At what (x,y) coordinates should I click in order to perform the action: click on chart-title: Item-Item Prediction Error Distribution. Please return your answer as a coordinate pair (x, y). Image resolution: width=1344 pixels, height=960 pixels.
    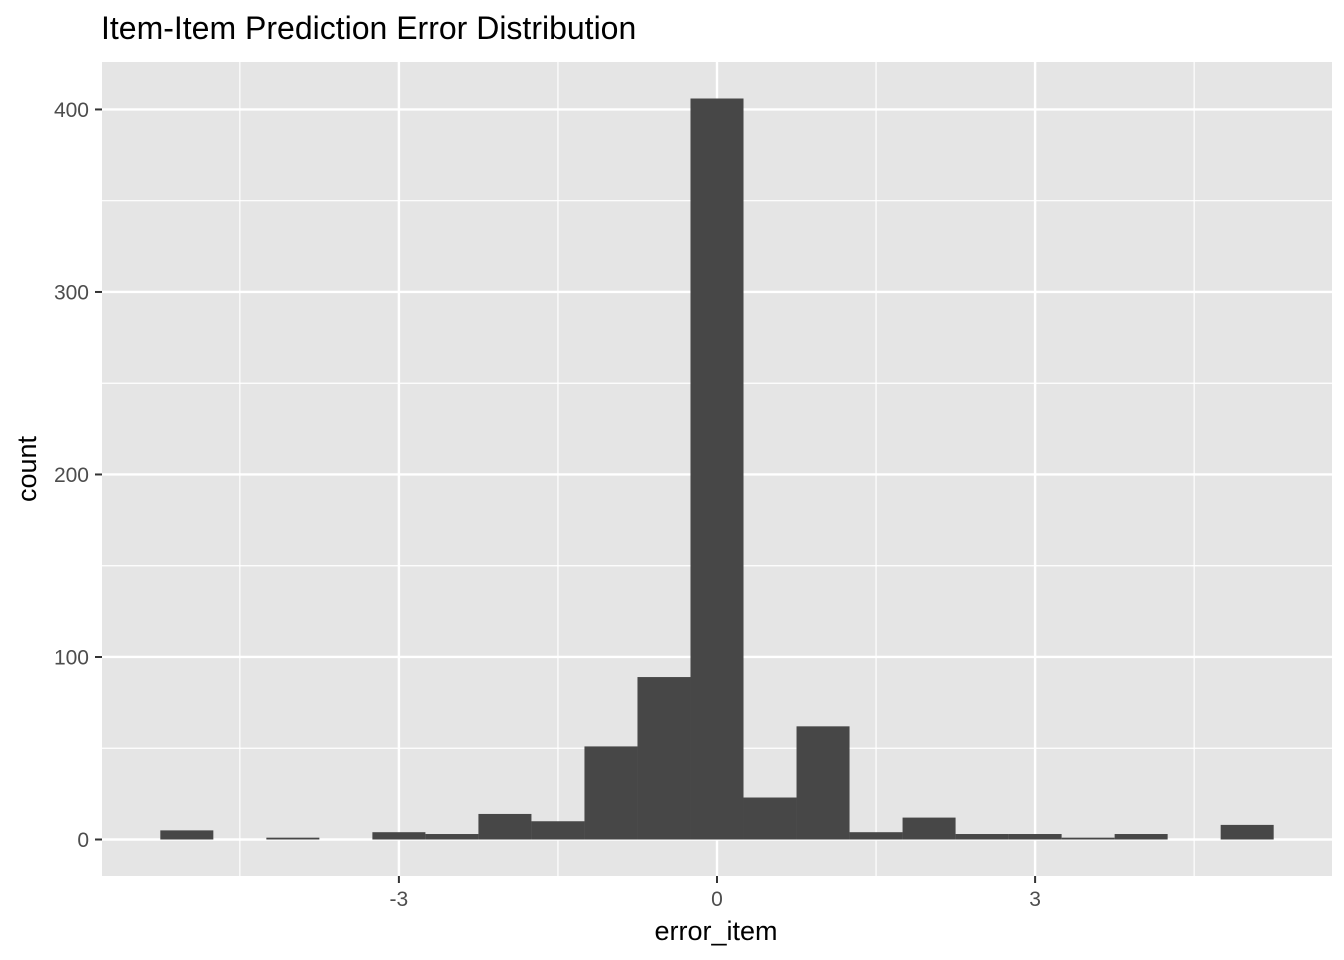
    Looking at the image, I should click on (368, 28).